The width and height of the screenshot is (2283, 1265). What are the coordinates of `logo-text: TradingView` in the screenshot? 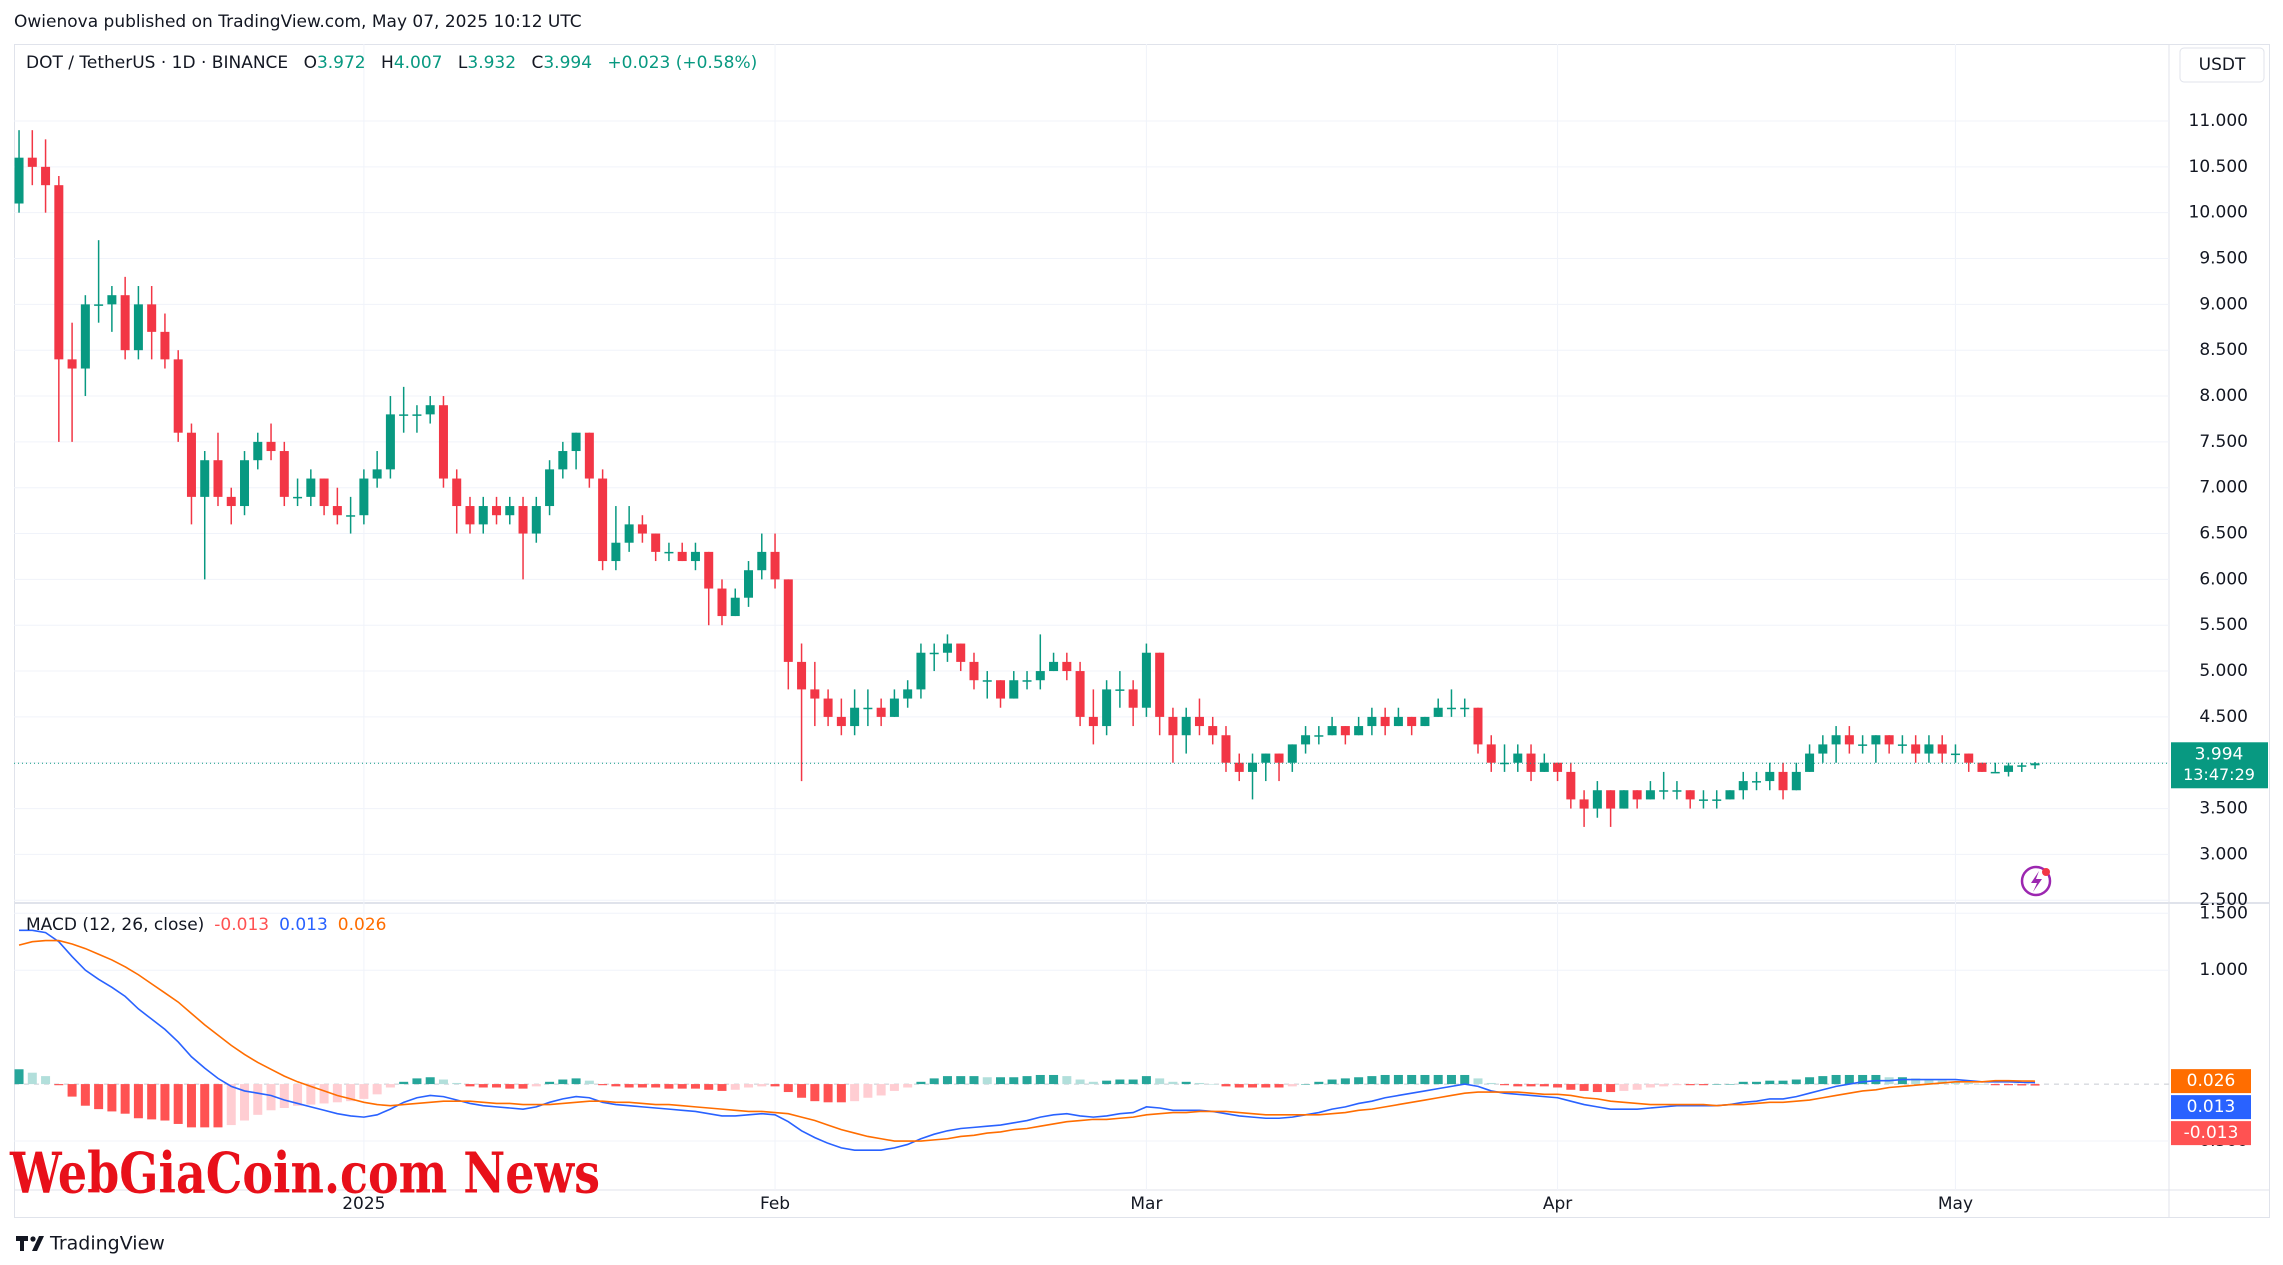 It's located at (107, 1244).